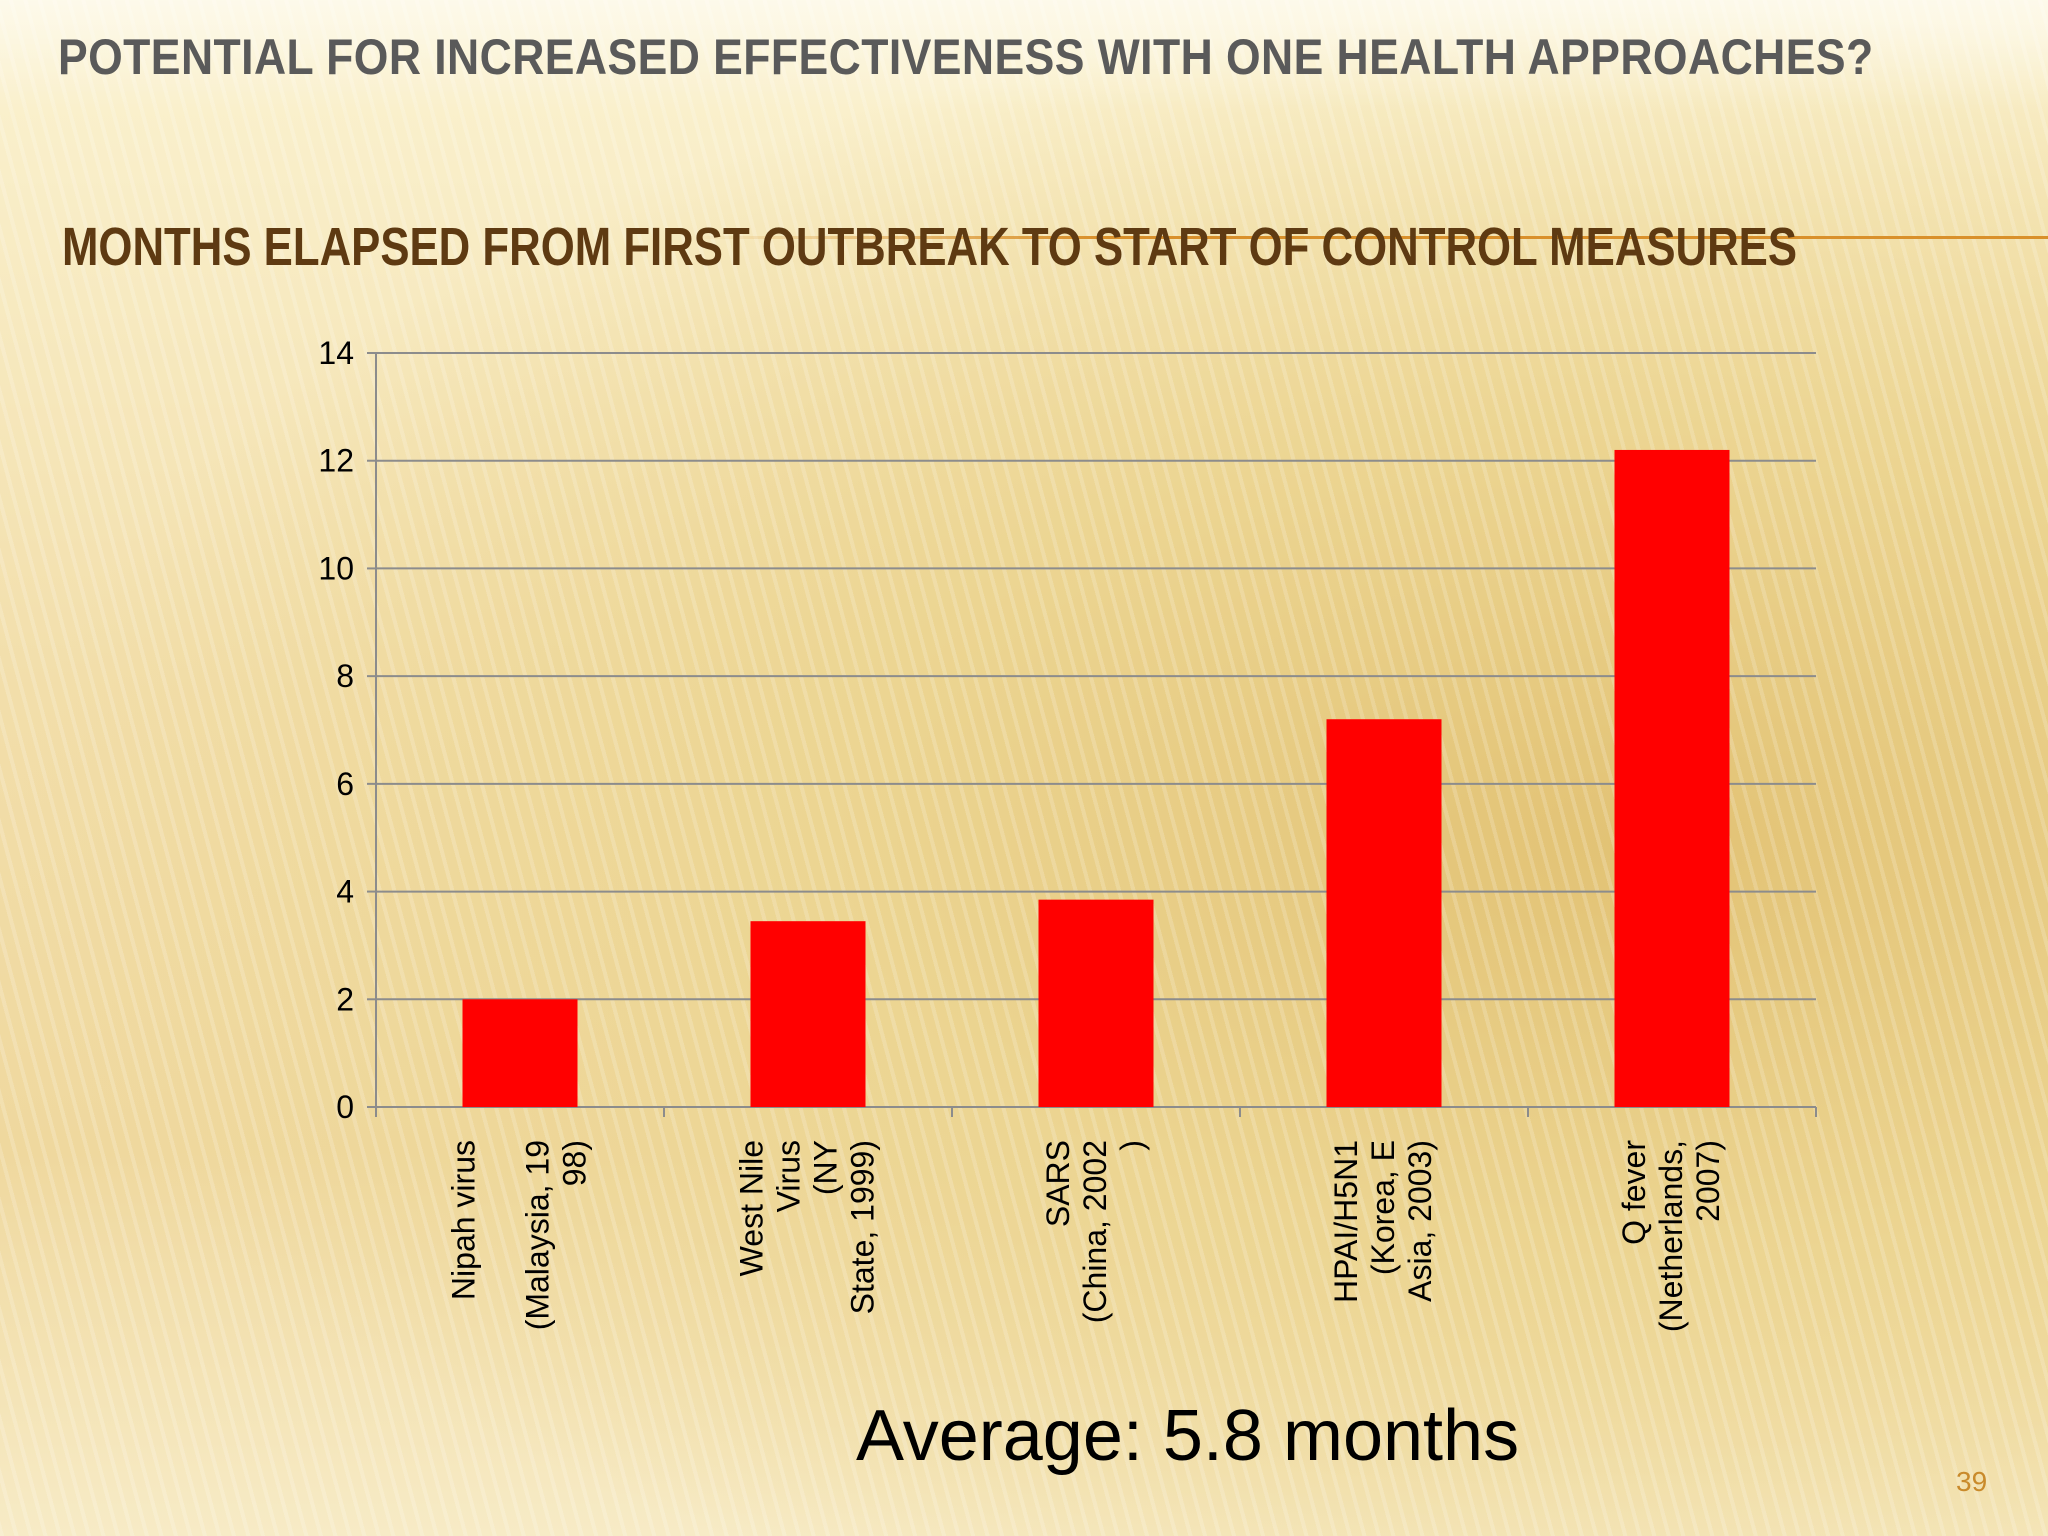  What do you see at coordinates (345, 892) in the screenshot?
I see `y-tick-label: 4` at bounding box center [345, 892].